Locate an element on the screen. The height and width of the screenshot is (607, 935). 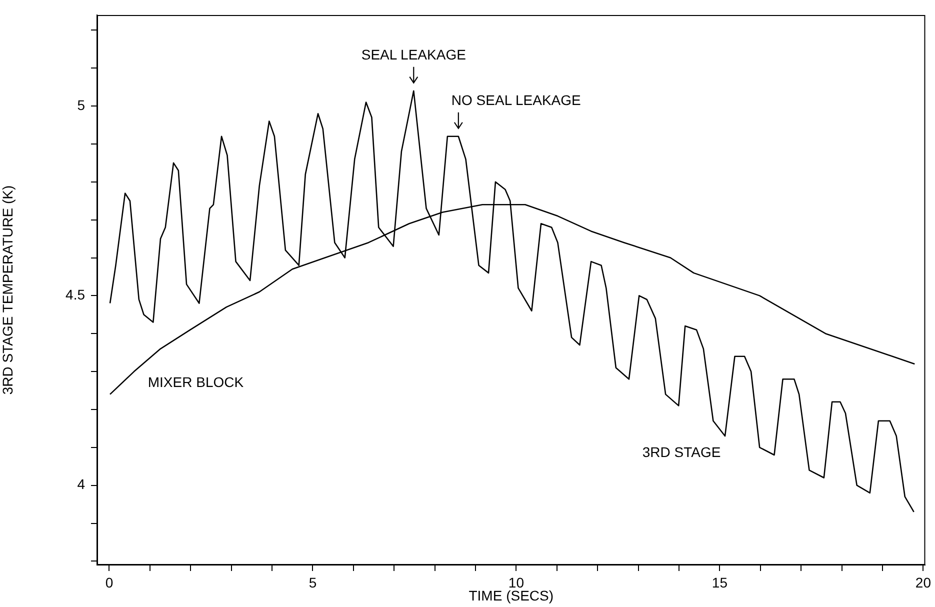
annotation: NO SEAL LEAKAGE is located at coordinates (516, 100).